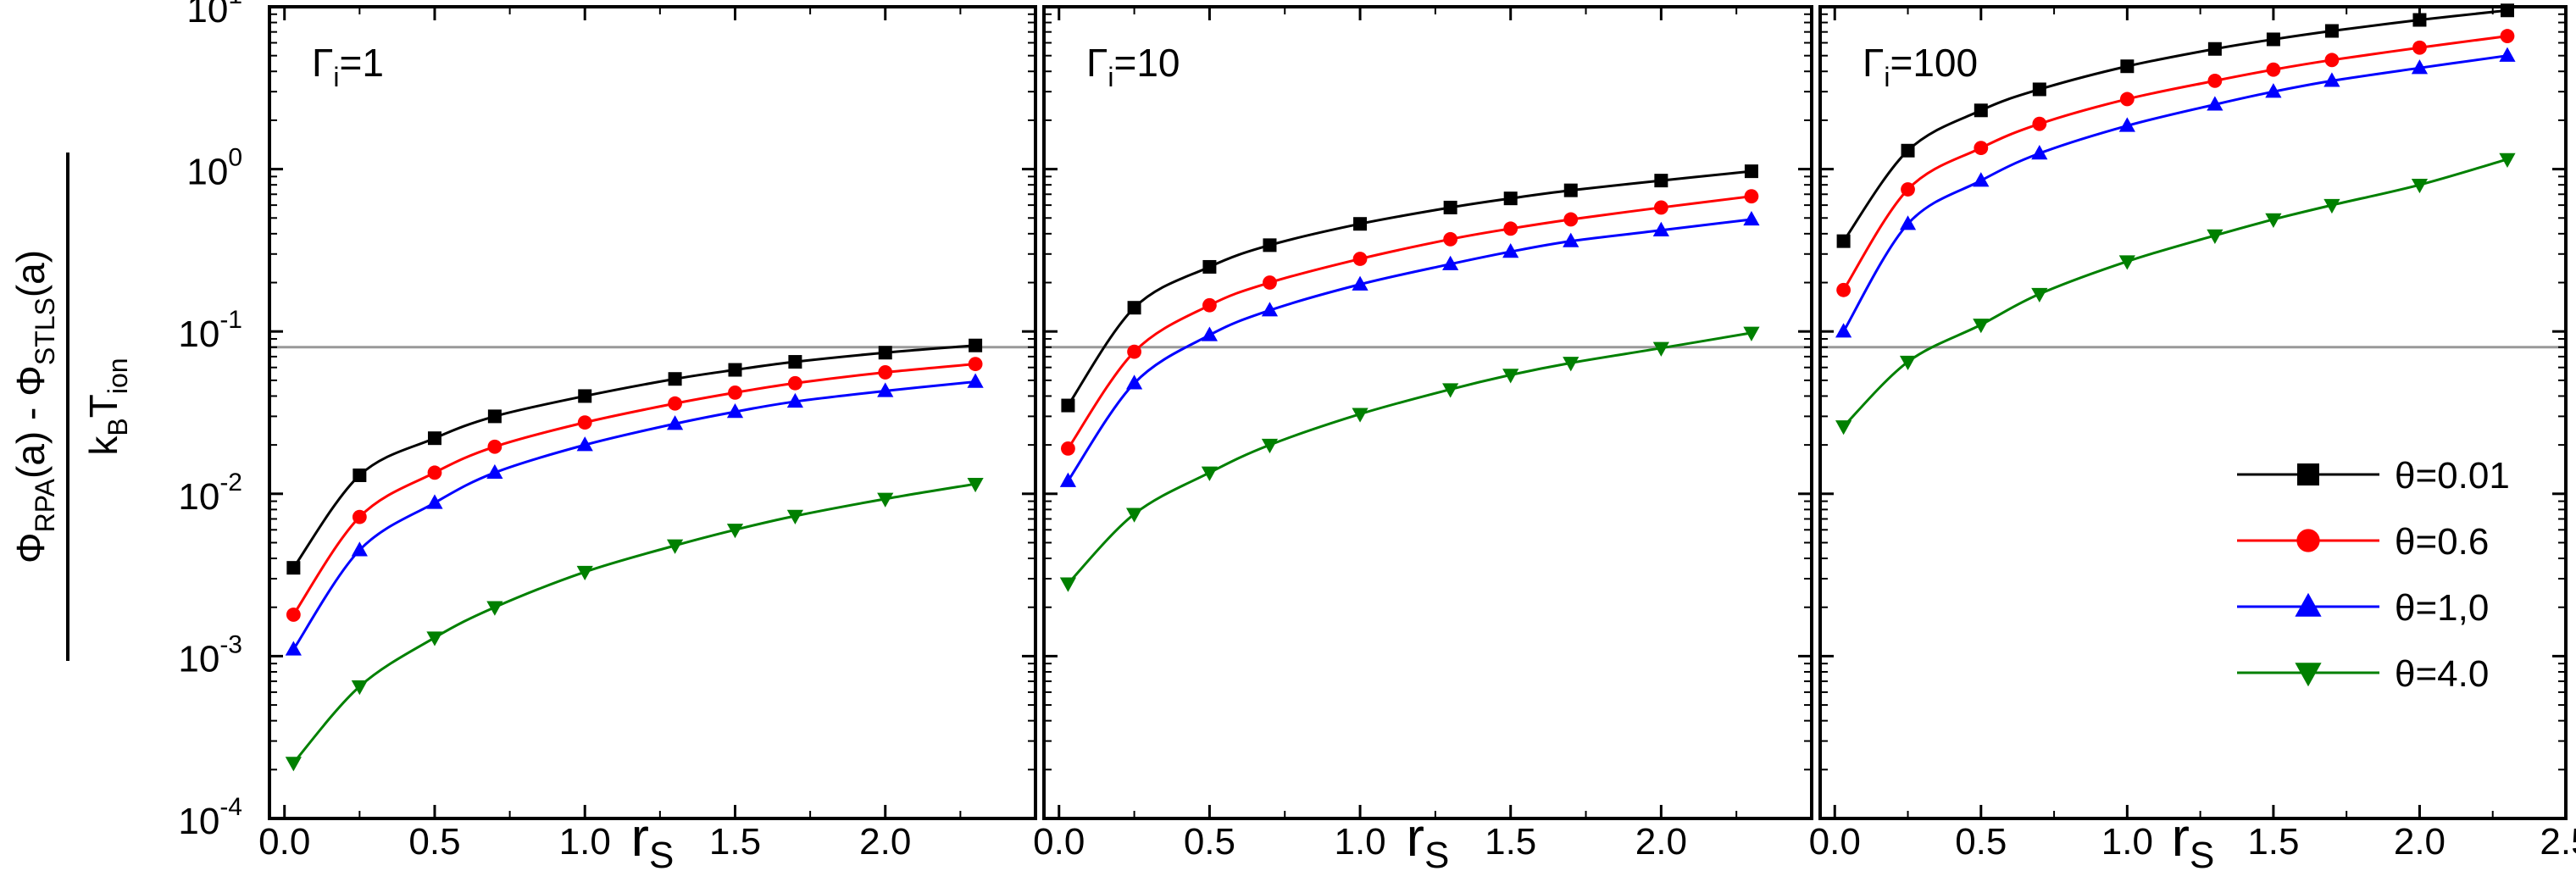 Image resolution: width=2576 pixels, height=871 pixels. I want to click on x-tick-label: 2.0, so click(1661, 842).